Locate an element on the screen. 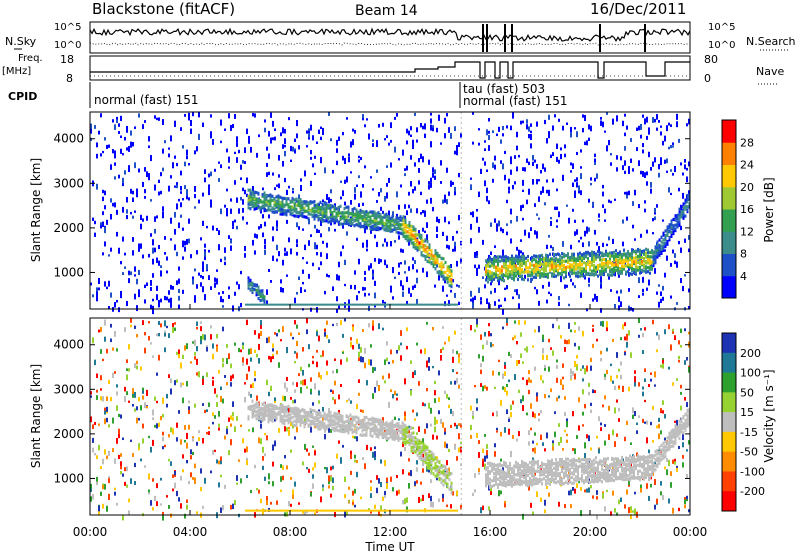 This screenshot has width=800, height=554. power-band0-cell-1946 is located at coordinates (384, 217).